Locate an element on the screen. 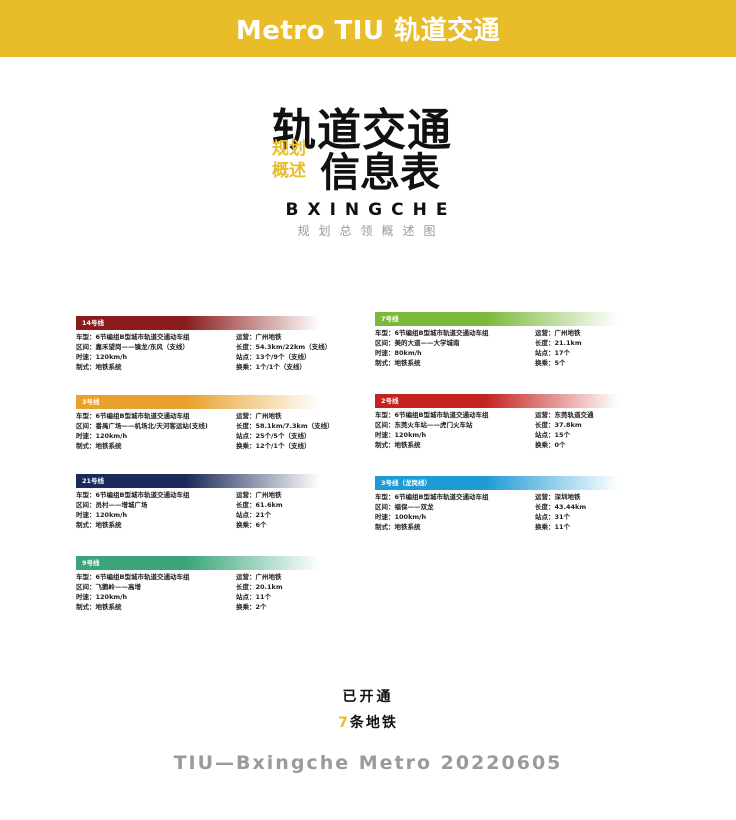  line-header-bar: 9号线 is located at coordinates (198, 563).